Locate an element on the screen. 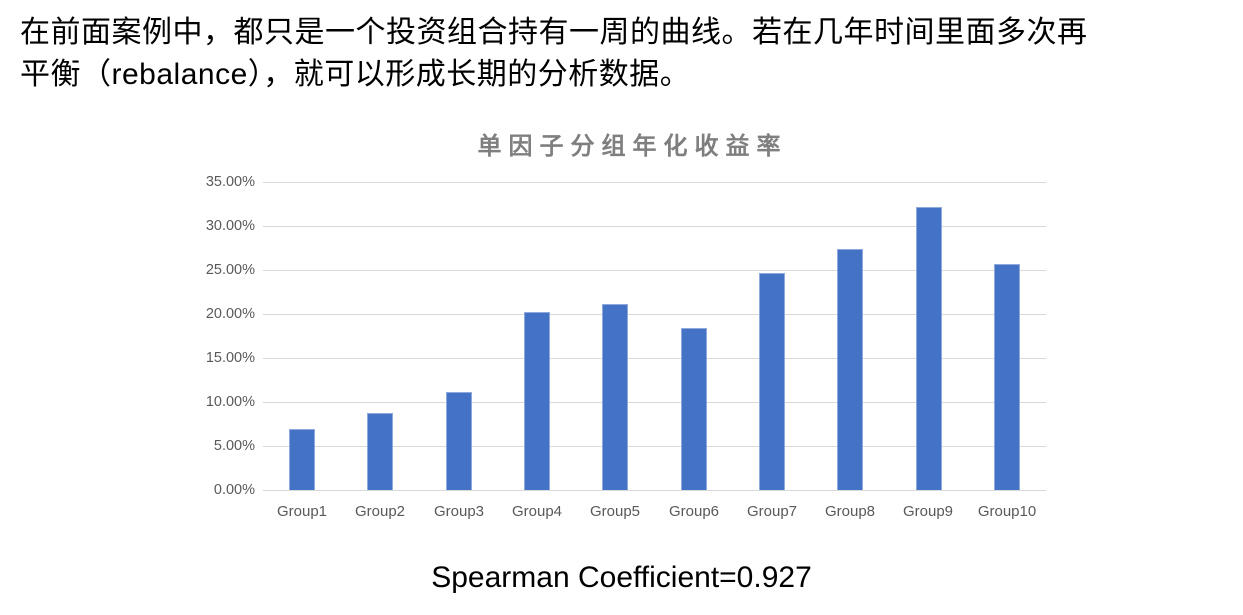 This screenshot has height=615, width=1243. intro-line-2: 平衡（rebalance），就可以形成长期的分析数据。 is located at coordinates (355, 74).